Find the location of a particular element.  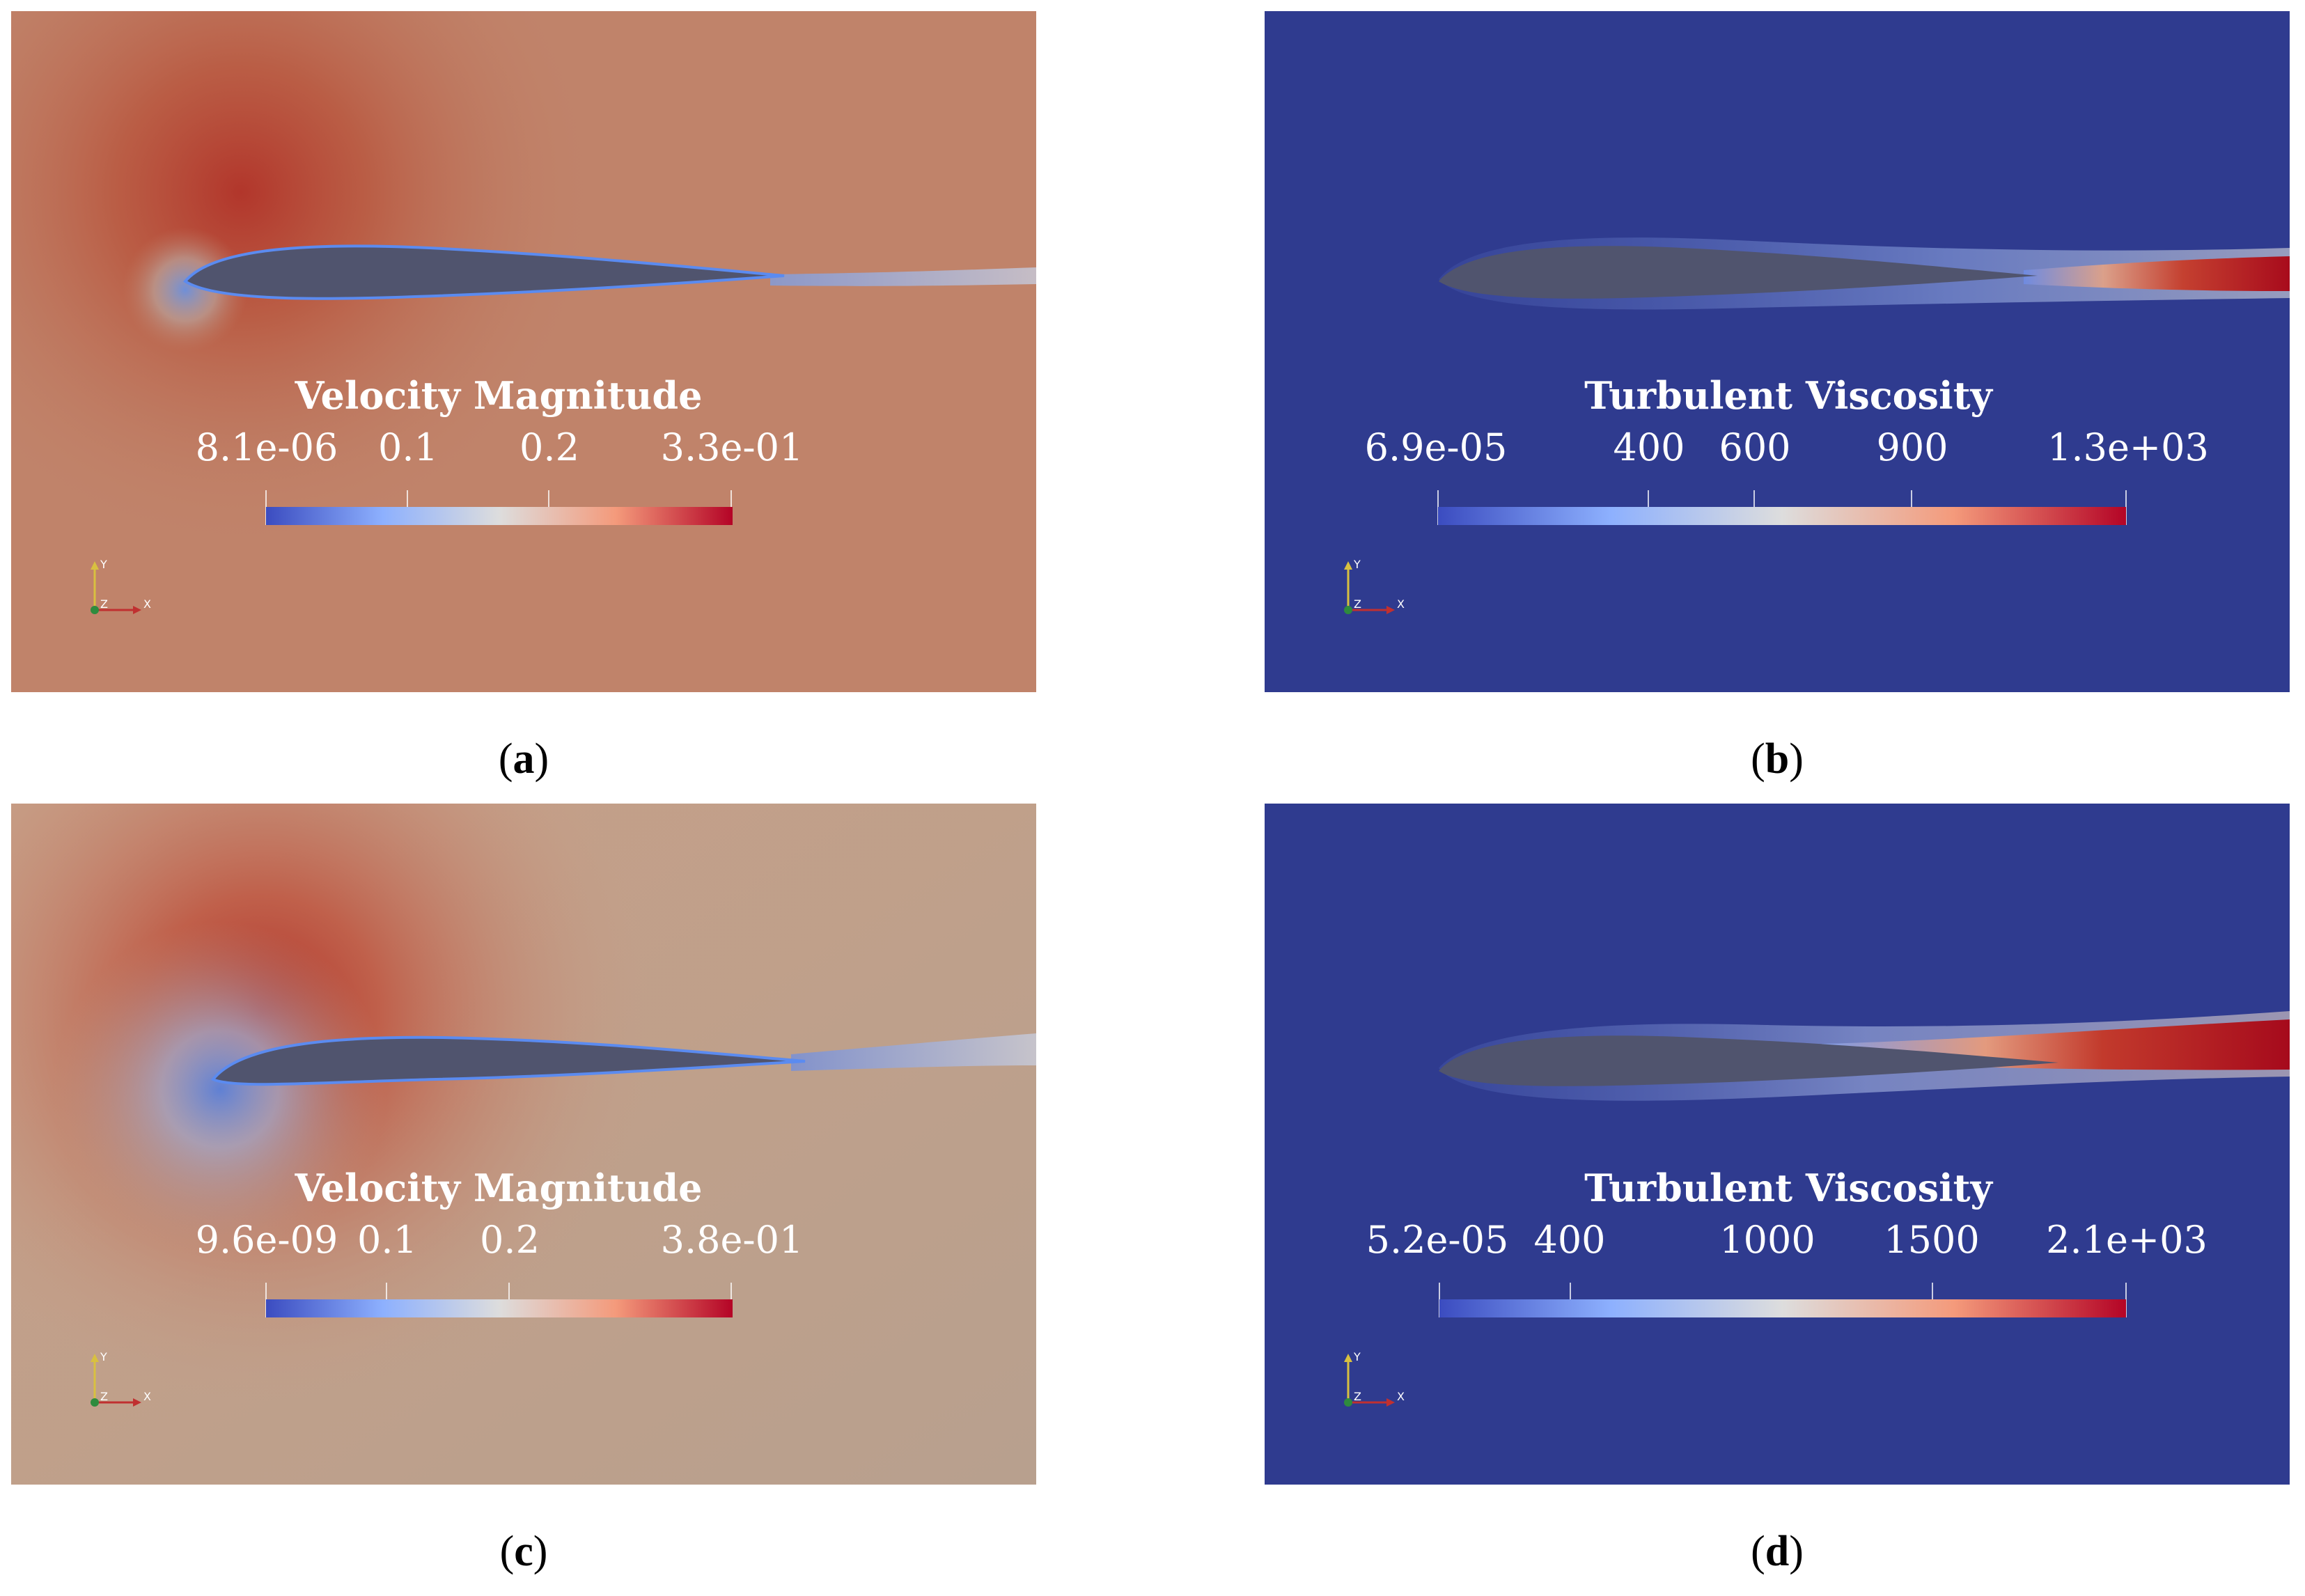

colorbar-tick-label: 1.3e+03 is located at coordinates (2128, 447).